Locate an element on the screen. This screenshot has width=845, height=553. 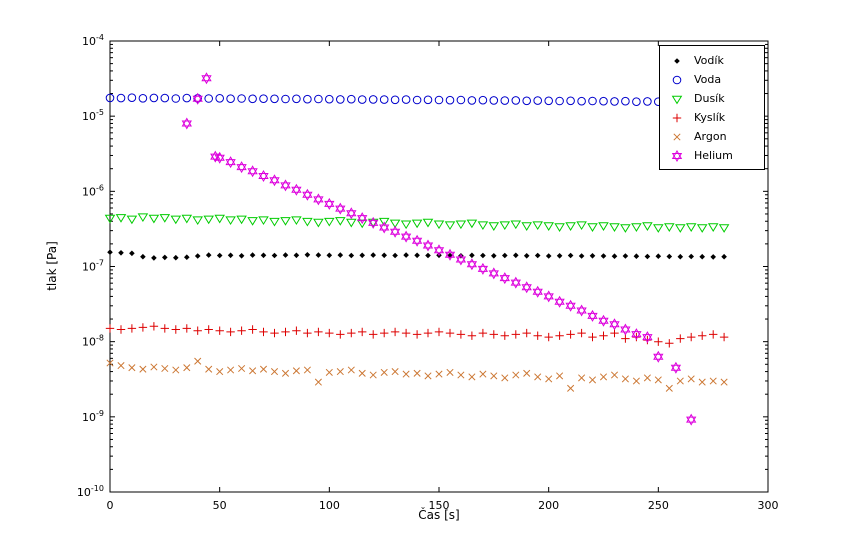
legend-item-helium: Helium is located at coordinates (712, 155).